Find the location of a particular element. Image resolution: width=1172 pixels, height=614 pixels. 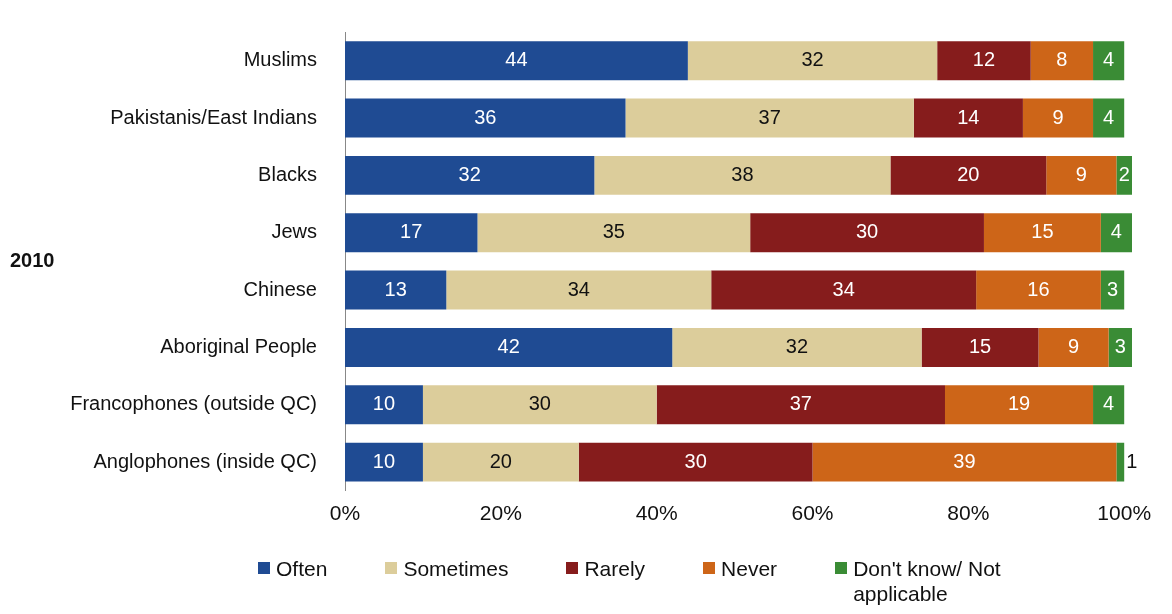

y-tick-label: Anglophones (inside QC) is located at coordinates (205, 460).